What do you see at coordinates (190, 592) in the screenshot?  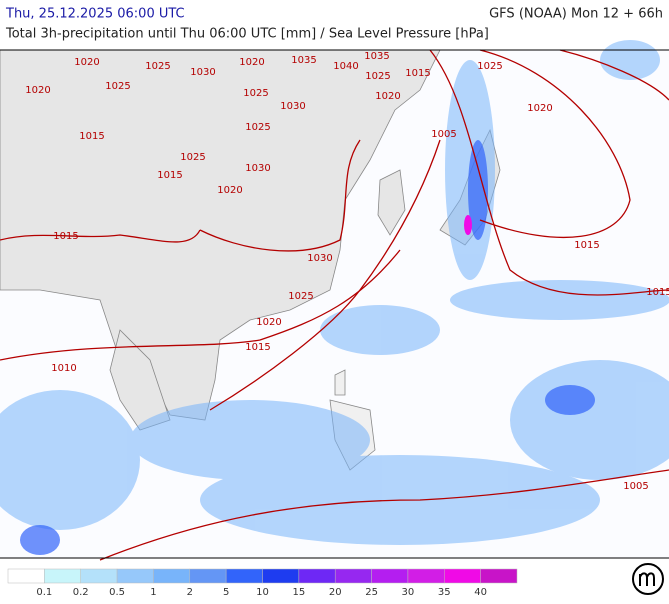 I see `legend-label: 2` at bounding box center [190, 592].